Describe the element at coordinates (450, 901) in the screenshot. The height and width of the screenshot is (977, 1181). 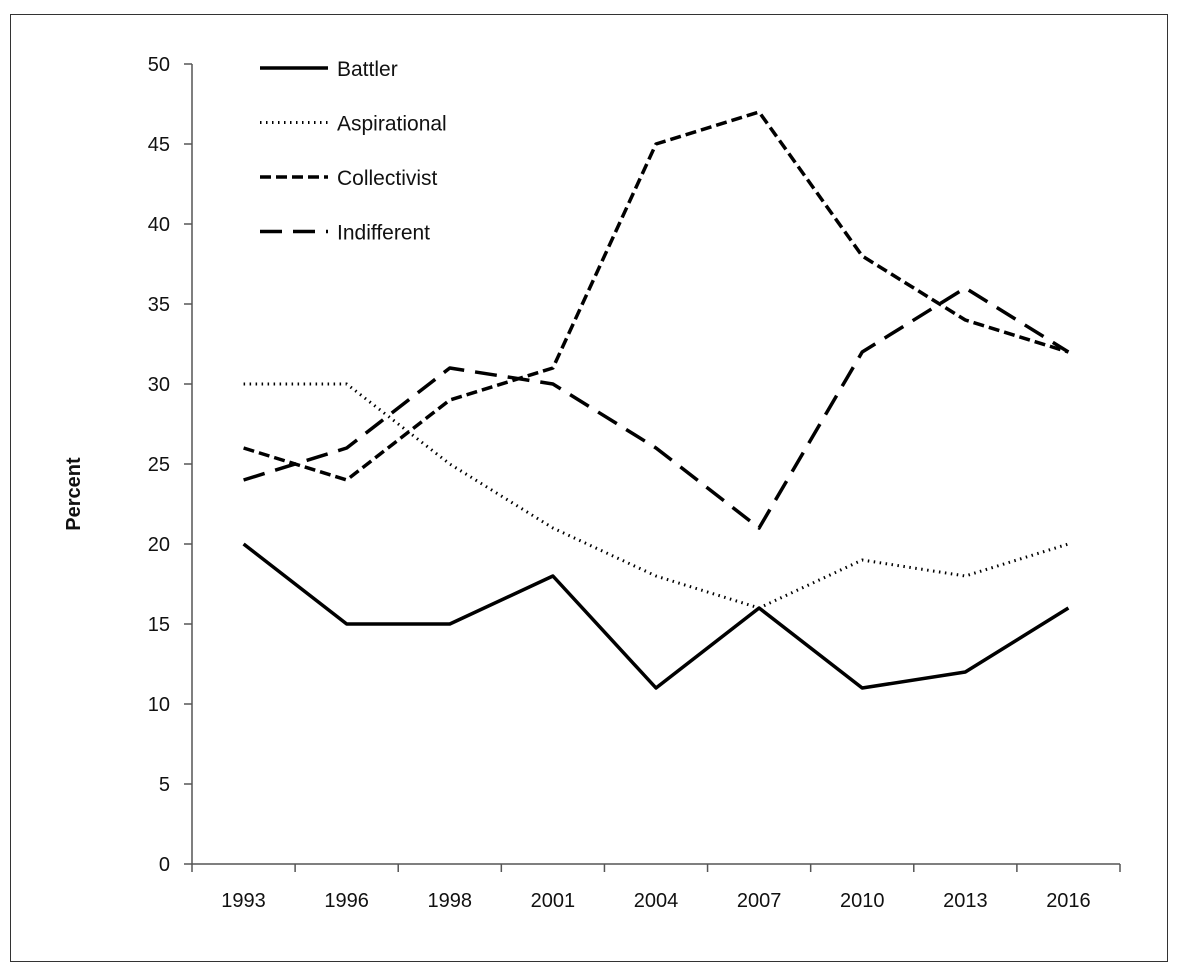
I see `x-tick-label: 1998` at that location.